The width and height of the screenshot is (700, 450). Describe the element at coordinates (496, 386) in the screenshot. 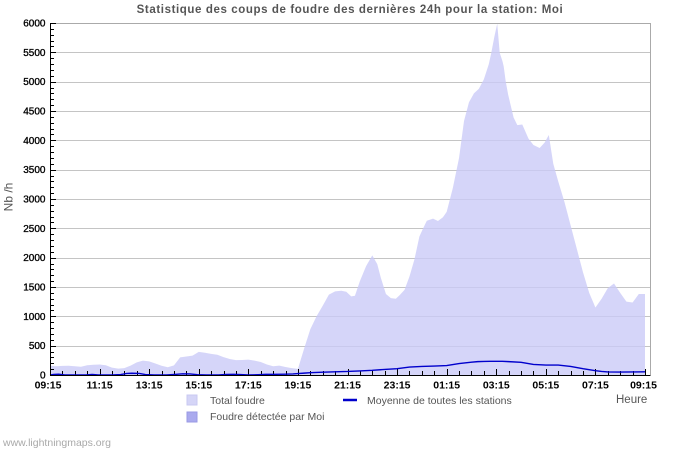

I see `svg-text: 03:15` at that location.